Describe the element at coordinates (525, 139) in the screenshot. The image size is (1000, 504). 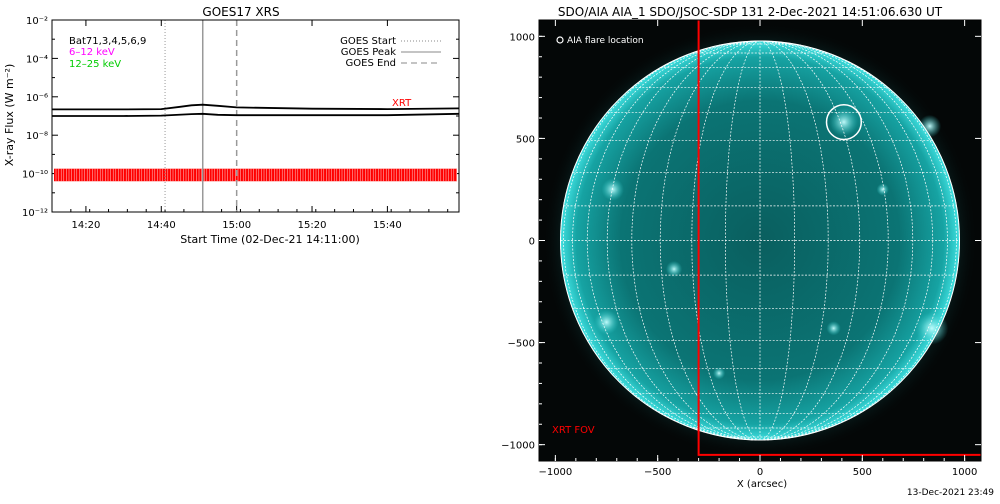
I see `aia-ytick-label: 500` at that location.